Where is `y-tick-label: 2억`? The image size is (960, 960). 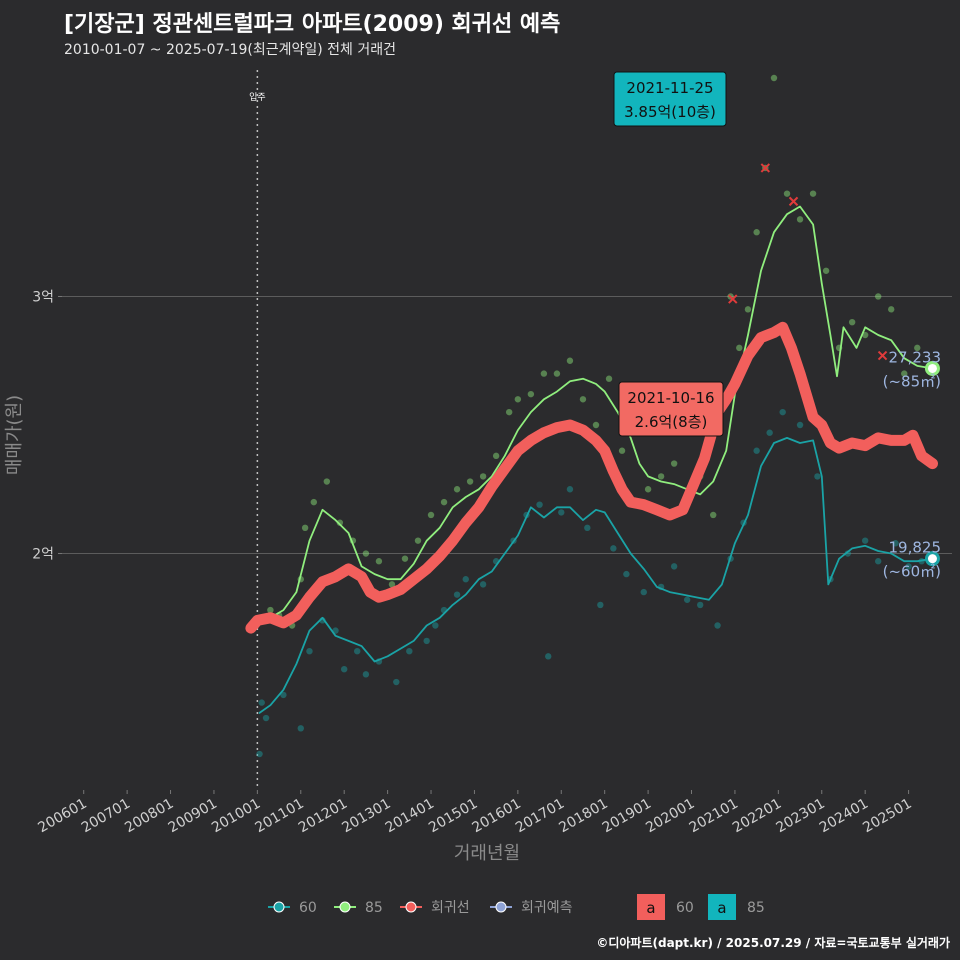
y-tick-label: 2억 is located at coordinates (43, 555).